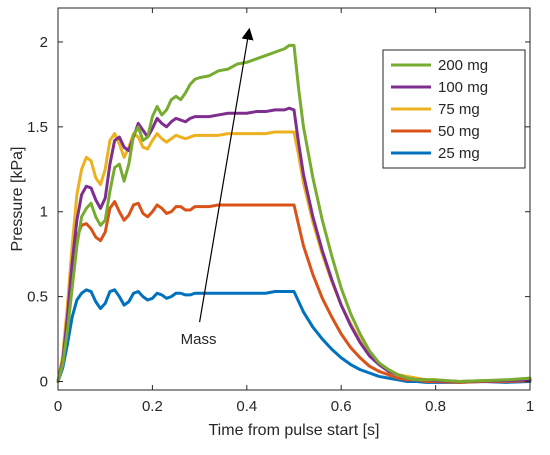 This screenshot has height=455, width=550. Describe the element at coordinates (37, 297) in the screenshot. I see `y-tick-label: 0.5` at that location.